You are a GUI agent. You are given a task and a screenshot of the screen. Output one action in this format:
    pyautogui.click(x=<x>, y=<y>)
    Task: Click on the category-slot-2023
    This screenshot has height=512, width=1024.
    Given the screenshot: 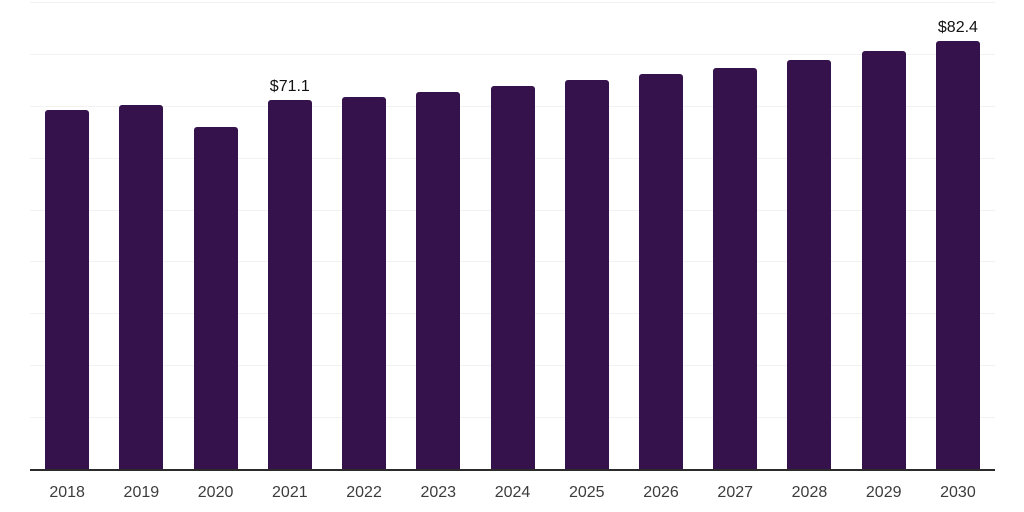 What is the action you would take?
    pyautogui.click(x=438, y=280)
    